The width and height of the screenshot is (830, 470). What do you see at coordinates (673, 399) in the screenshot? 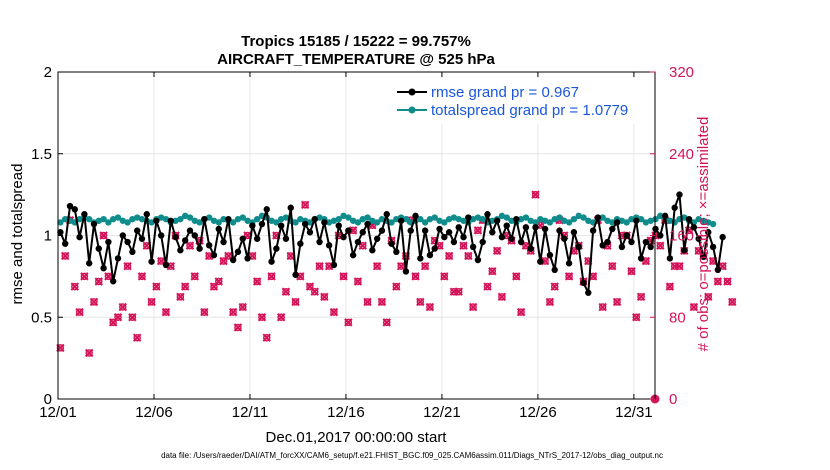
I see `y-right-tick-label: 0` at bounding box center [673, 399].